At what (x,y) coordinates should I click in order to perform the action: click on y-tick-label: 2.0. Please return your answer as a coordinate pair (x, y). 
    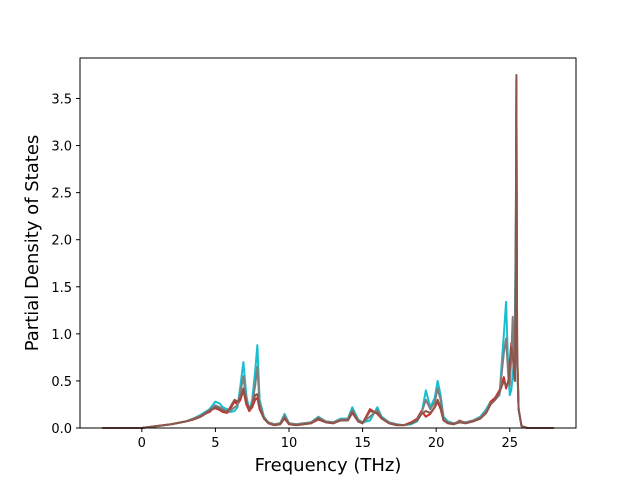
    Looking at the image, I should click on (61, 241).